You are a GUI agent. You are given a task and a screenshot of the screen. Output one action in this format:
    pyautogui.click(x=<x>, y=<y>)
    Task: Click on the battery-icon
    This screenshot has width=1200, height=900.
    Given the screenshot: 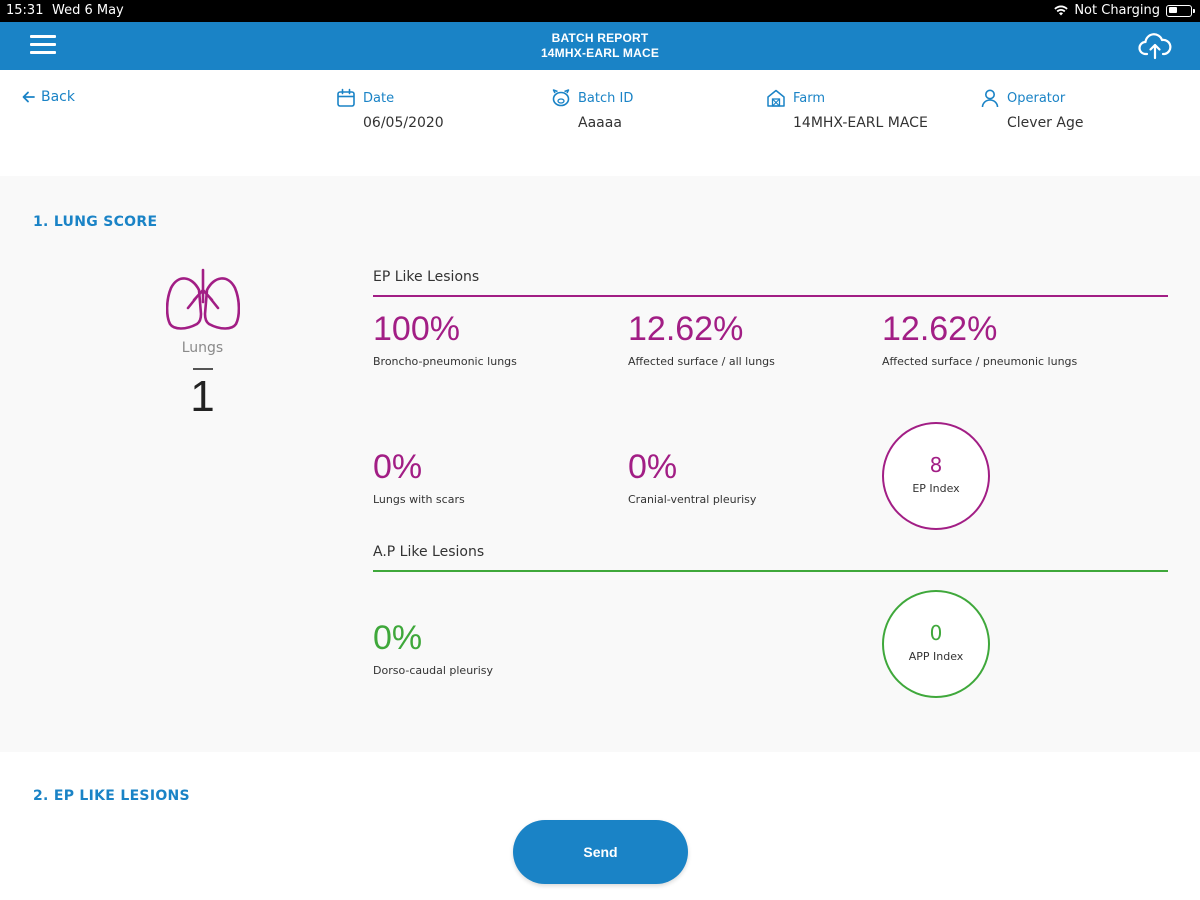 What is the action you would take?
    pyautogui.click(x=1180, y=10)
    